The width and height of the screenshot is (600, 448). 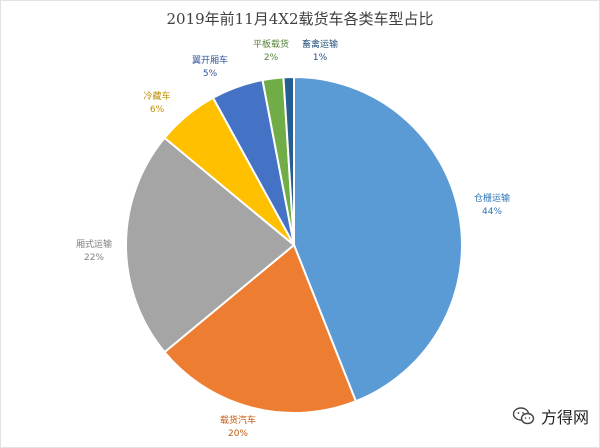 What do you see at coordinates (300, 19) in the screenshot?
I see `chart-title: 2019年前11月4X2载货车各类车型占比` at bounding box center [300, 19].